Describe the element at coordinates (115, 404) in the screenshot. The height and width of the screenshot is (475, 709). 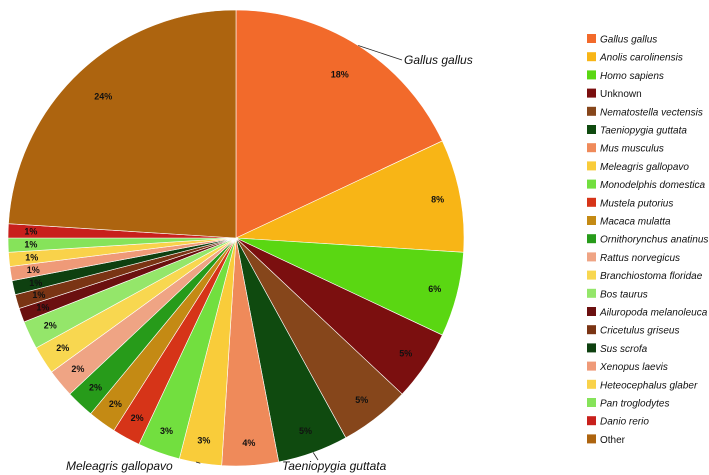
I see `pie-label-macaca-mulatta: 2%` at that location.